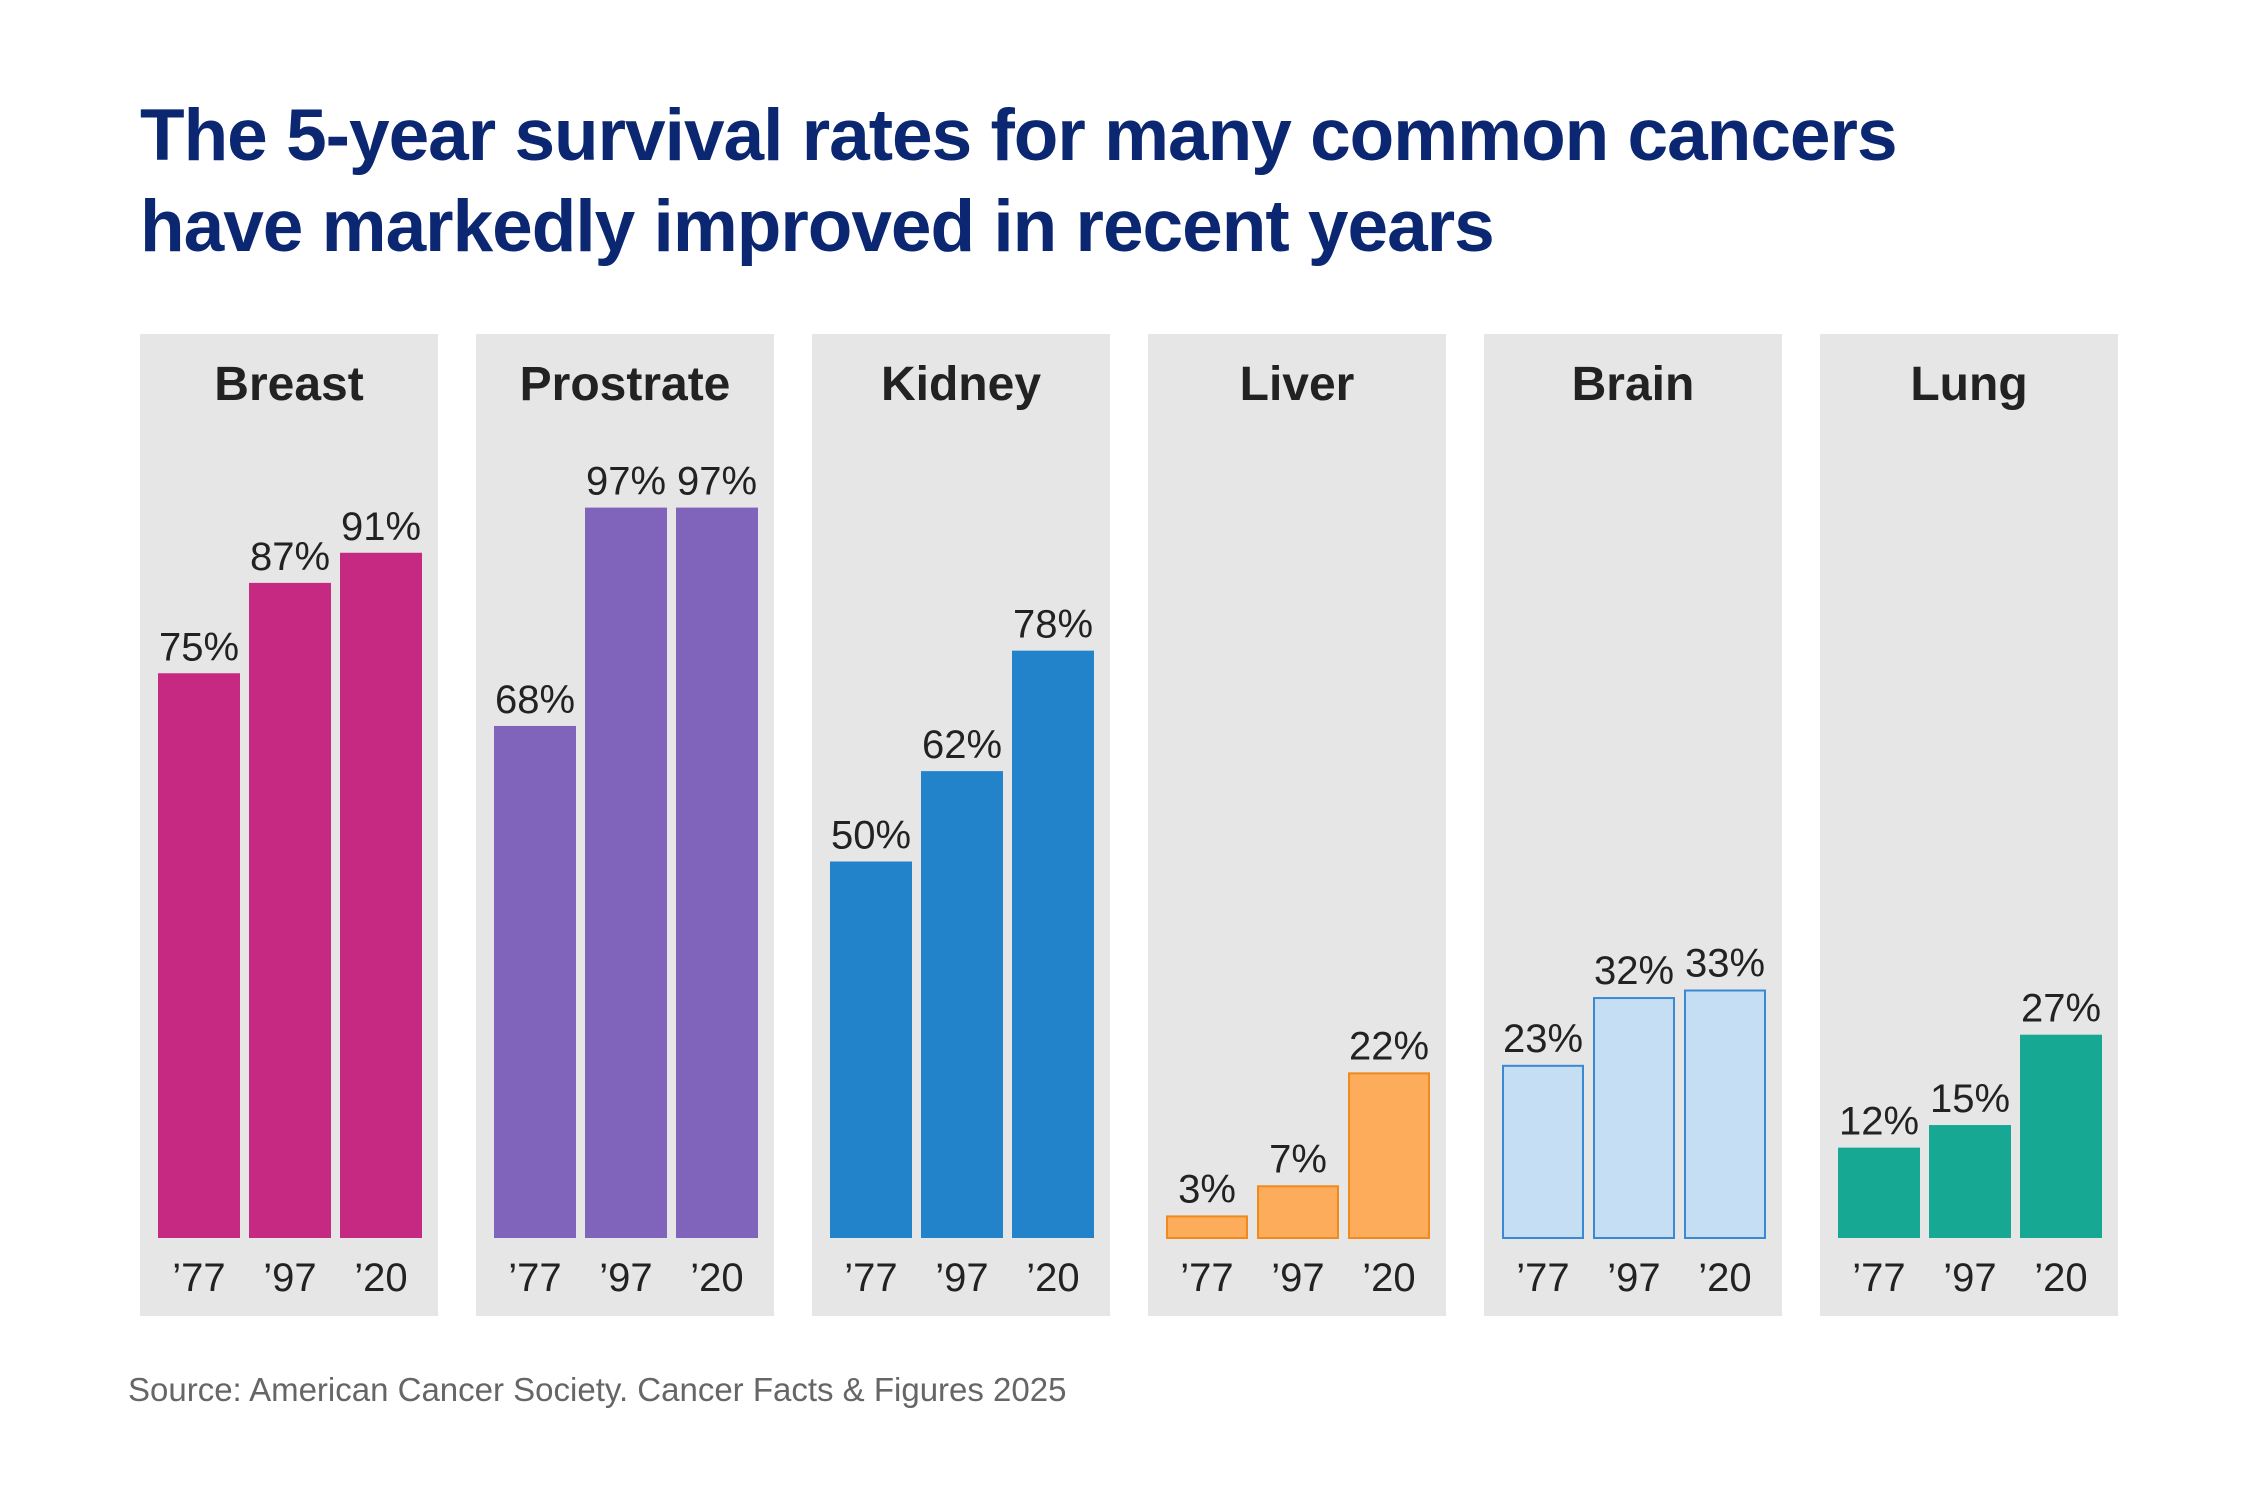 This screenshot has width=2250, height=1500. Describe the element at coordinates (626, 482) in the screenshot. I see `data-label-prostrate-97: 97%` at that location.